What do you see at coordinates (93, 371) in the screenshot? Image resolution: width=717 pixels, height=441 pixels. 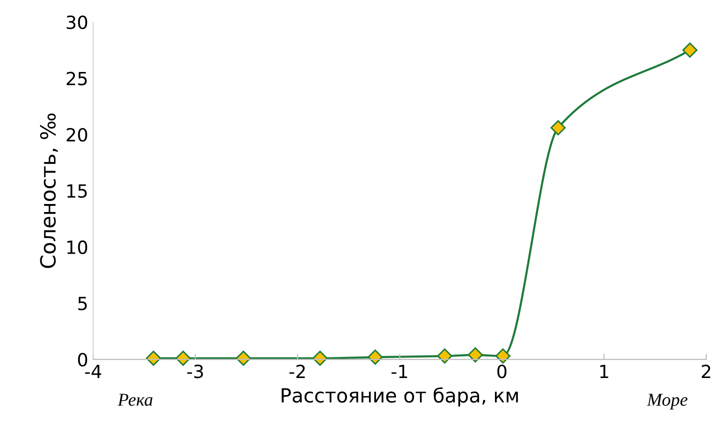 I see `x-tick-label: -4` at bounding box center [93, 371].